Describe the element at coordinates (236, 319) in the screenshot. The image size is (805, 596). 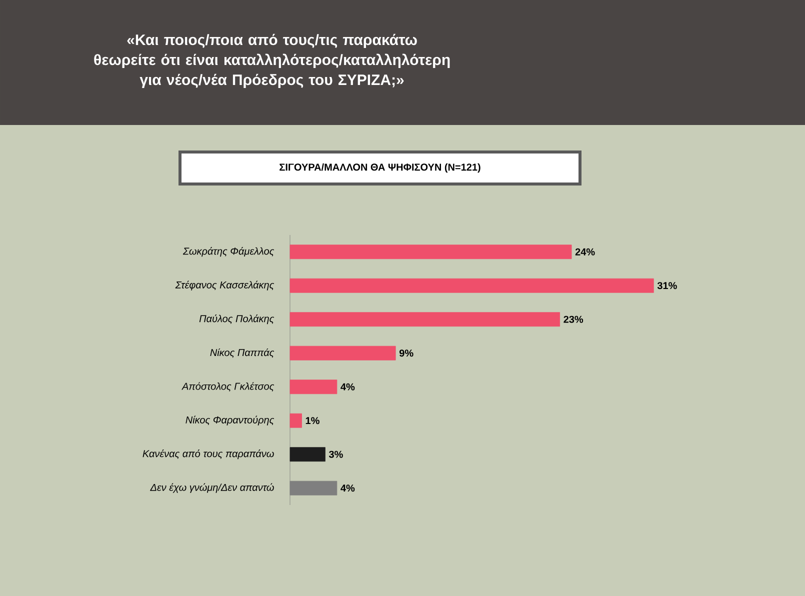
I see `y-tick-label: Παύλος Πολάκης` at that location.